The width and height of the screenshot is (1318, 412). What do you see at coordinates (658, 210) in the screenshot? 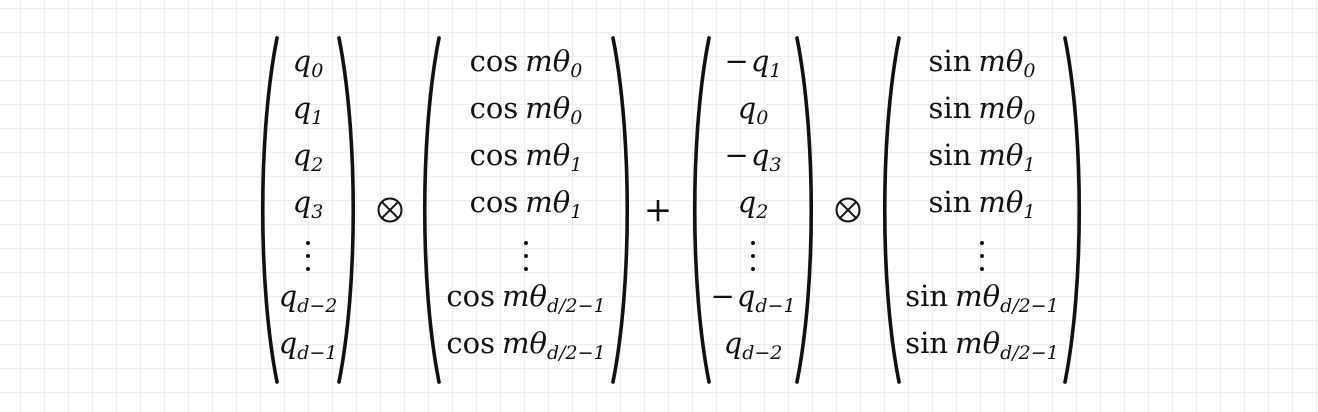
I see `plus-operator: +` at bounding box center [658, 210].